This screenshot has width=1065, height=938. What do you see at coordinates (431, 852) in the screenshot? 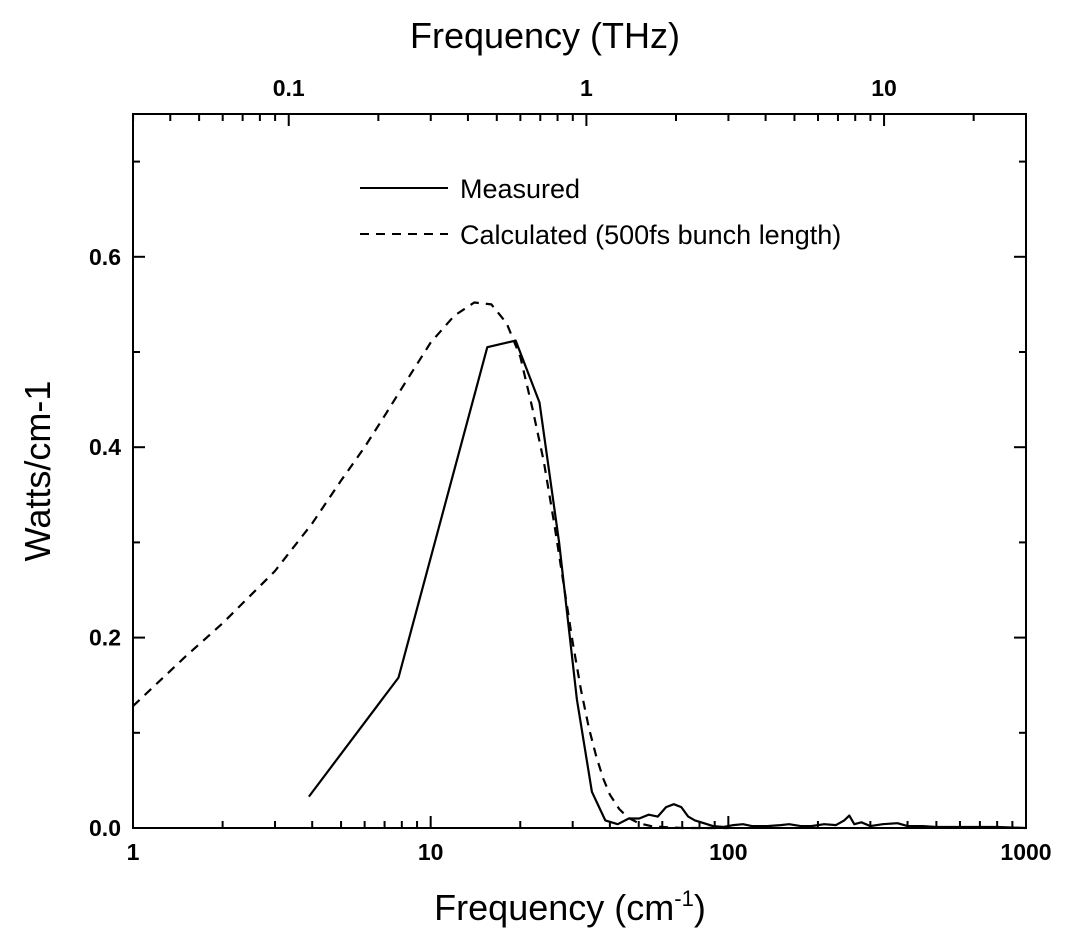
I see `x-tick-label: 10` at bounding box center [431, 852].